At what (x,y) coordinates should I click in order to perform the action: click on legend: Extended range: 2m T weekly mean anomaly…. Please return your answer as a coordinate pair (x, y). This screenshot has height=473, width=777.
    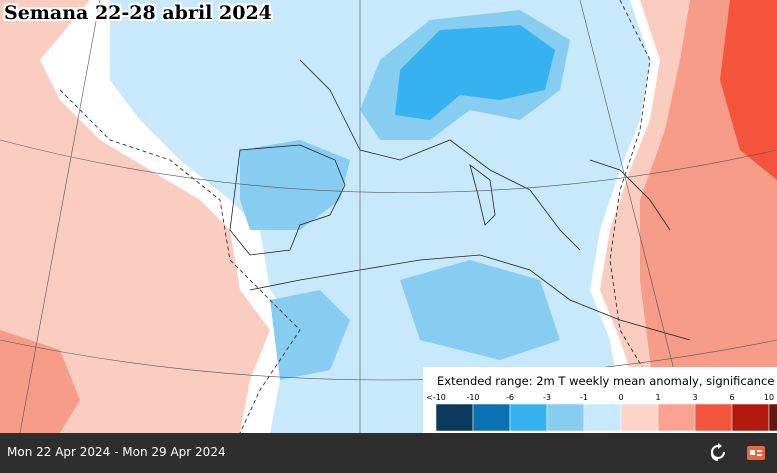
    Looking at the image, I should click on (600, 400).